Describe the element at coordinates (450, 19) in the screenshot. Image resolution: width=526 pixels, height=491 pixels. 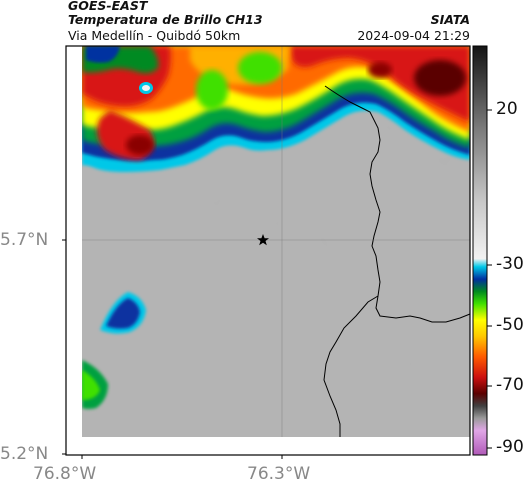
I see `org-label: SIATA` at that location.